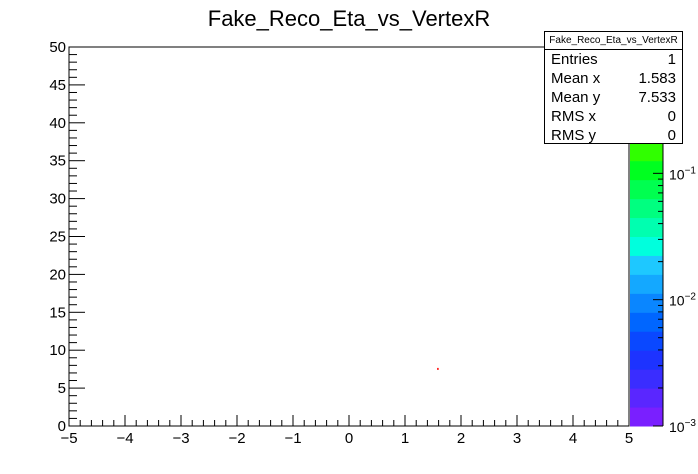  What do you see at coordinates (349, 438) in the screenshot?
I see `x-tick-label: 0` at bounding box center [349, 438].